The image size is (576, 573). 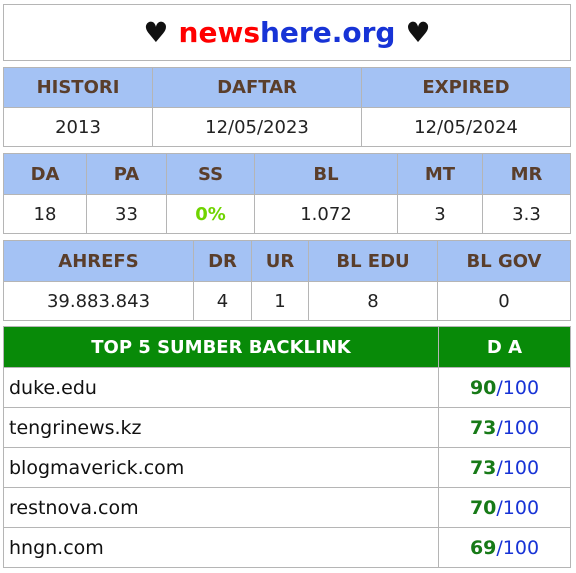 What do you see at coordinates (221, 387) in the screenshot?
I see `backlink-site: duke.edu` at bounding box center [221, 387].